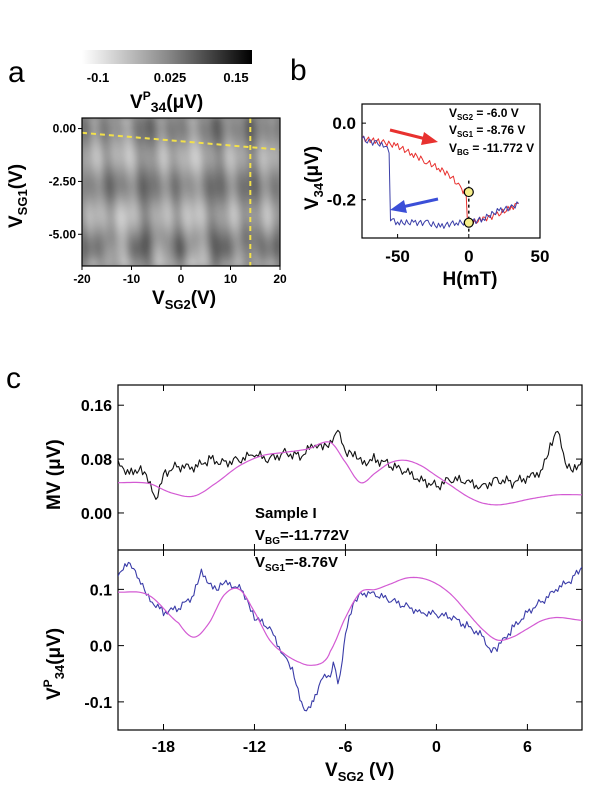 The width and height of the screenshot is (610, 789). I want to click on x-tick-label: -10, so click(132, 279).